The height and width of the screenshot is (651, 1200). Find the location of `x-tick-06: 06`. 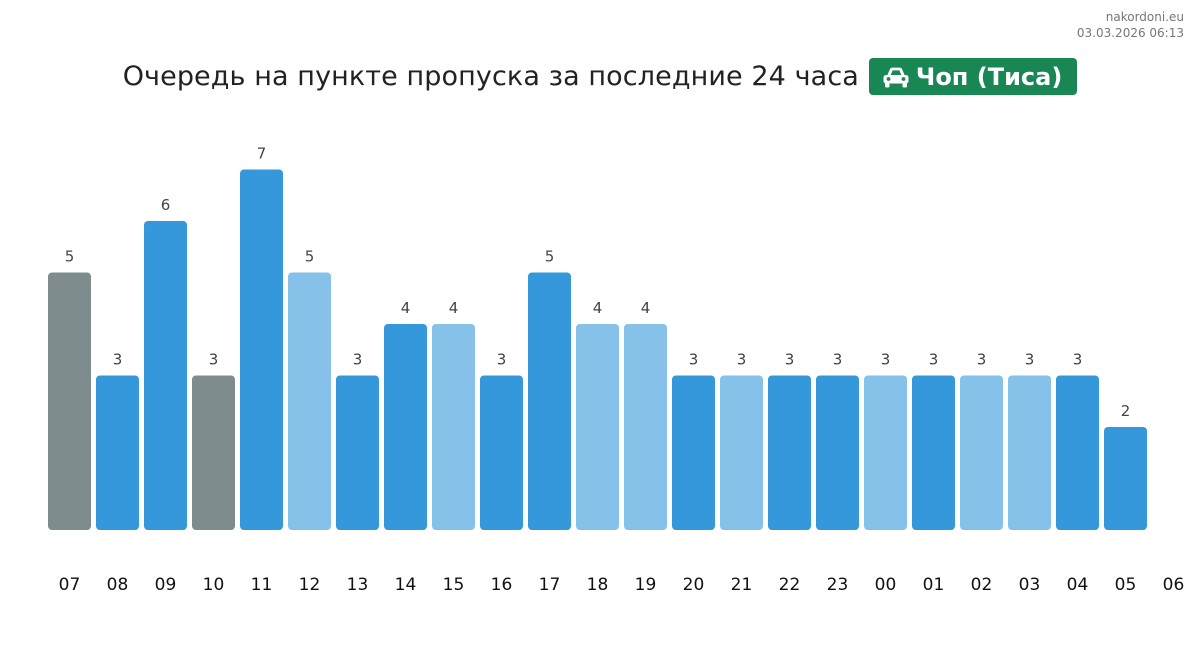

x-tick-06: 06 is located at coordinates (1174, 585).